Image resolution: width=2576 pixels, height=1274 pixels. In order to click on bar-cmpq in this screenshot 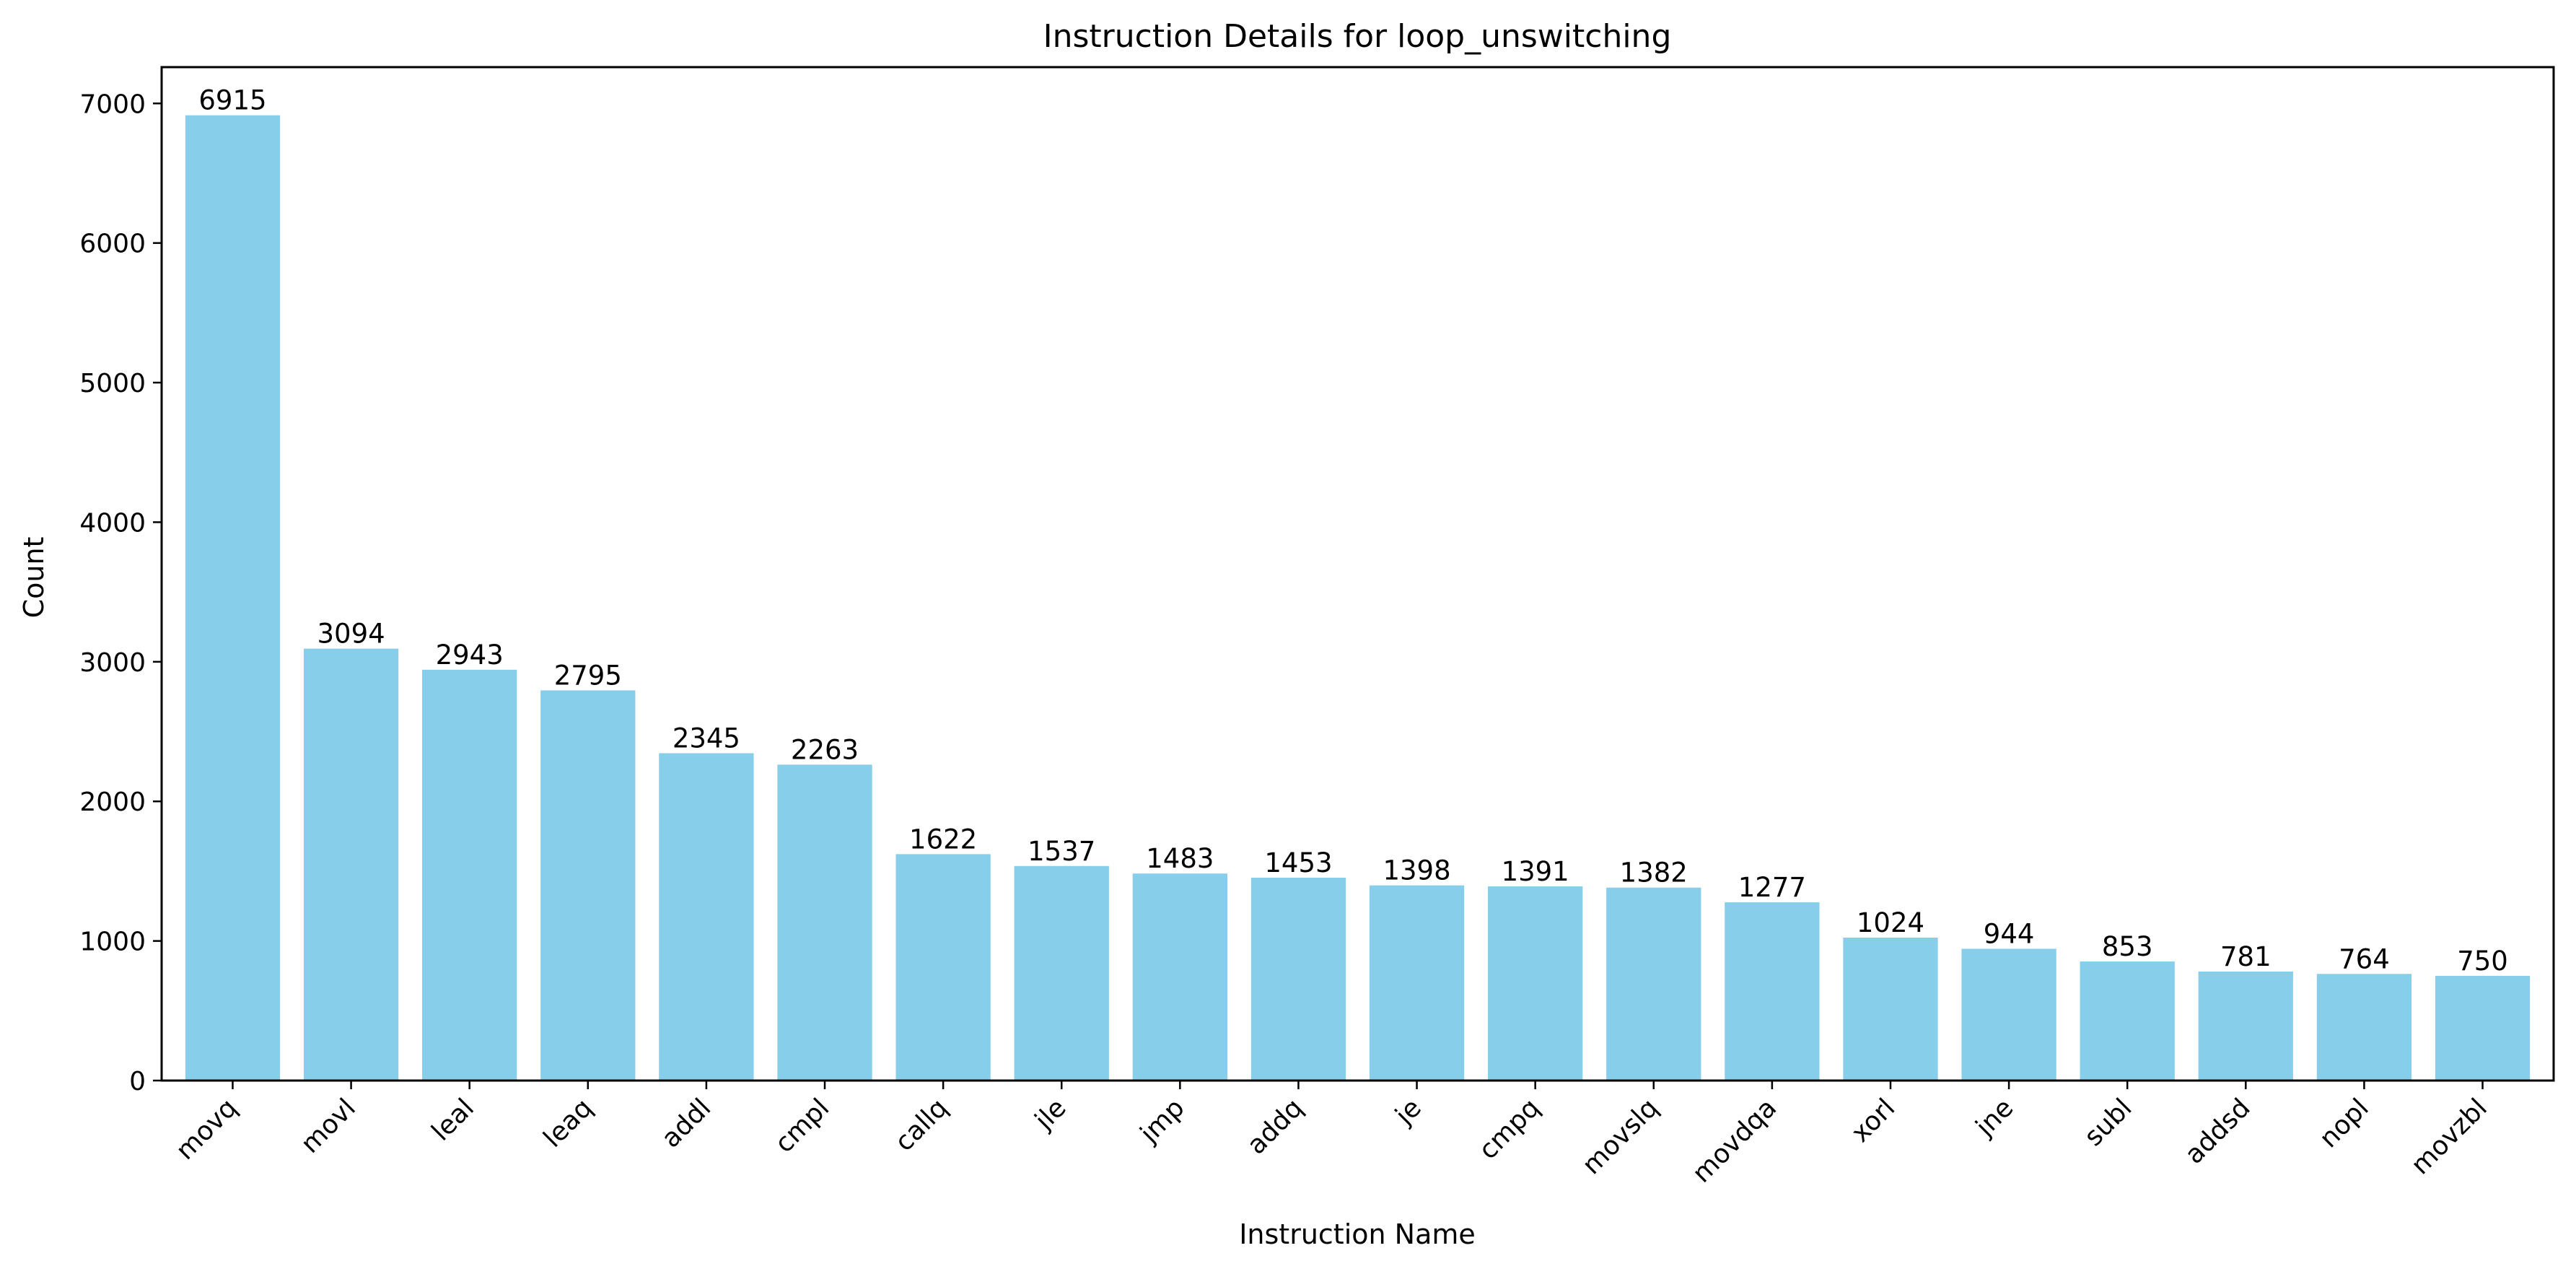, I will do `click(1535, 984)`.